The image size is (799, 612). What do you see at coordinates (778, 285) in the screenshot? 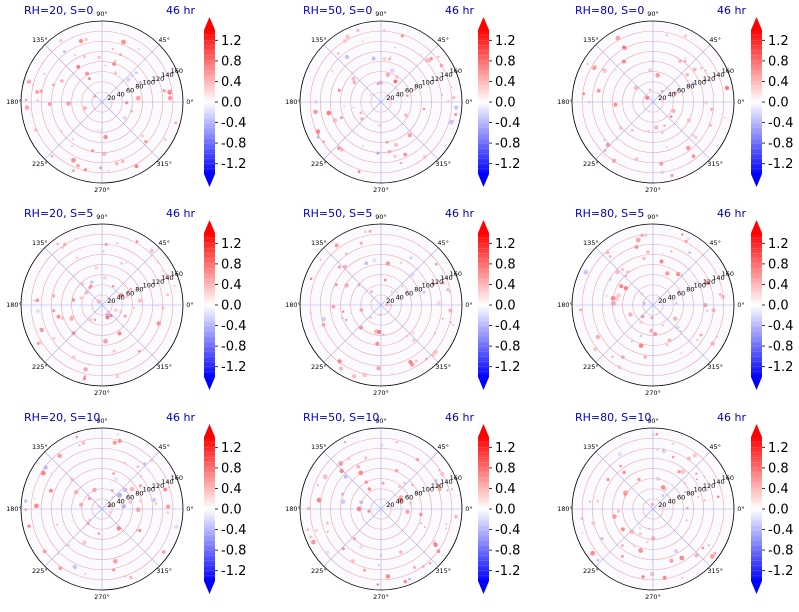
I see `colorbar-tick-label: 0.4` at bounding box center [778, 285].